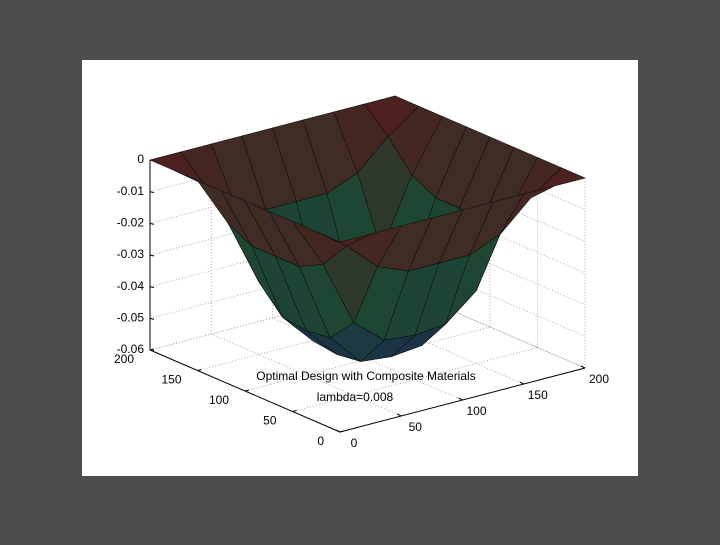 The height and width of the screenshot is (545, 720). I want to click on x-tick-label: 150, so click(538, 395).